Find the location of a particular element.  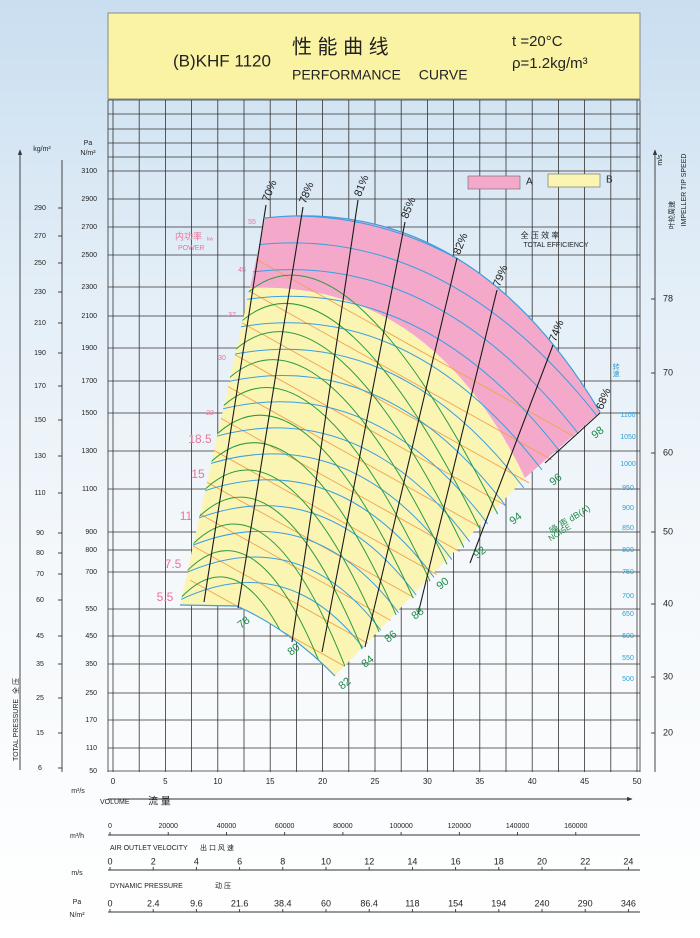

dp-tick-label: 38.4 is located at coordinates (283, 903).